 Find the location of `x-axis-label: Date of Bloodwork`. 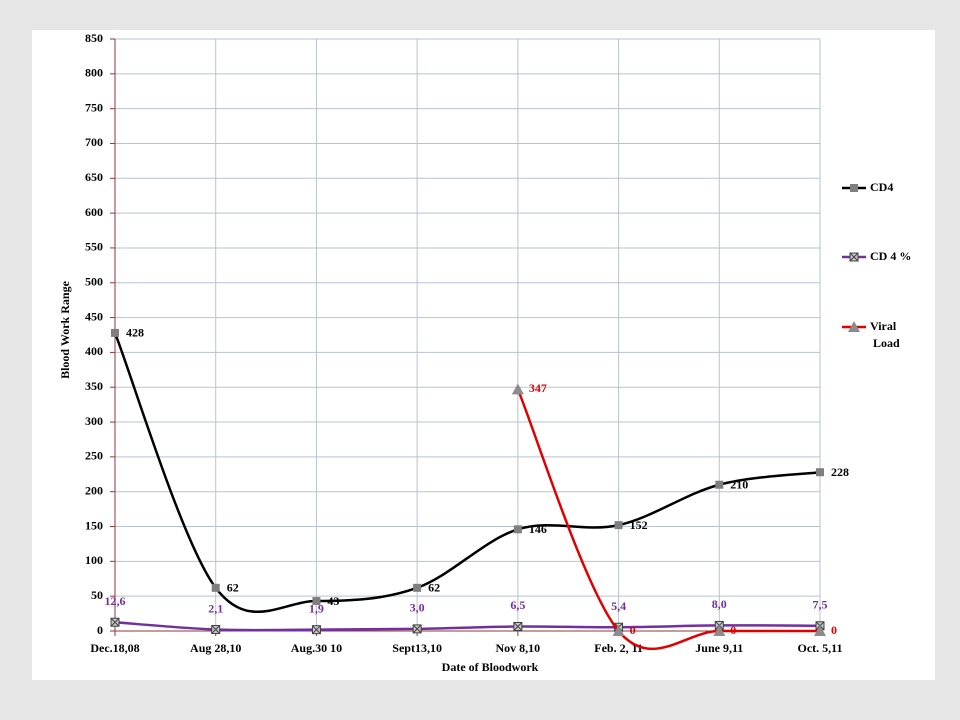

x-axis-label: Date of Bloodwork is located at coordinates (490, 667).